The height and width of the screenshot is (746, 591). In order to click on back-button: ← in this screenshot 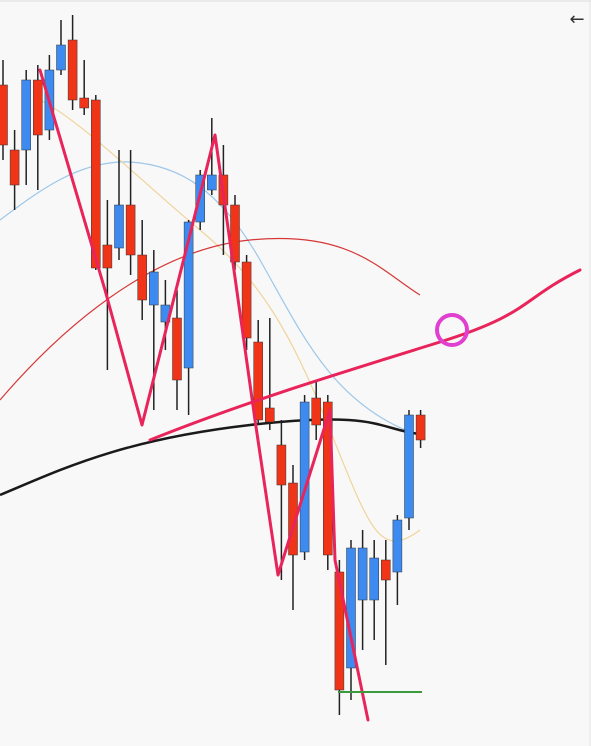, I will do `click(576, 19)`.